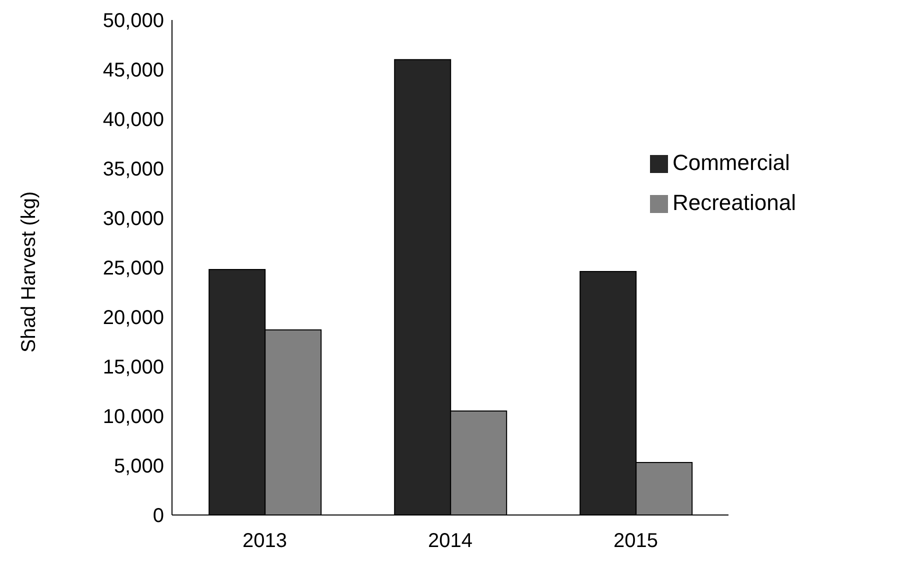 The width and height of the screenshot is (904, 577). Describe the element at coordinates (731, 162) in the screenshot. I see `legend-label: Commercial` at that location.